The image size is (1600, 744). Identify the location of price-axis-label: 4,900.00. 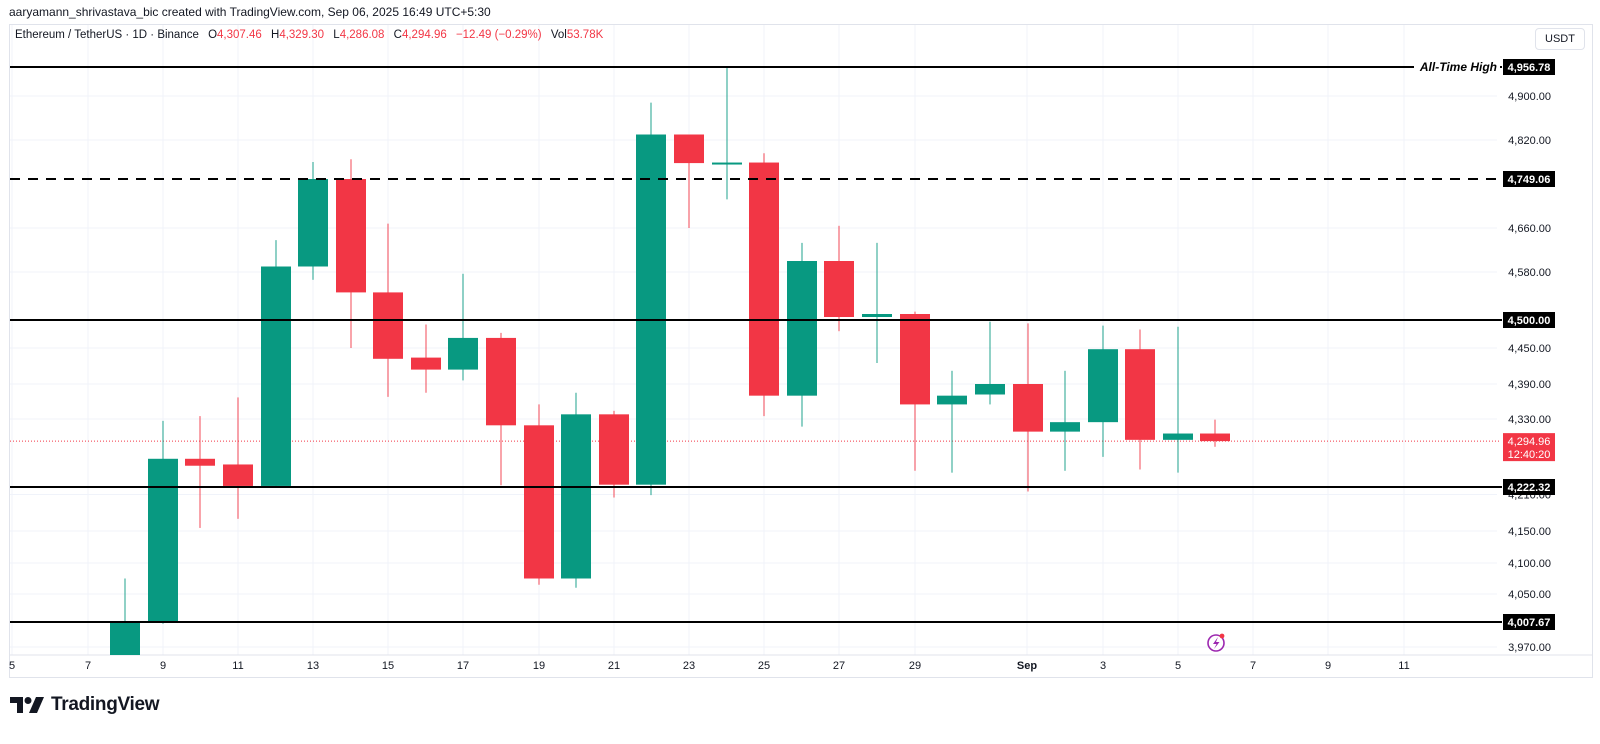
(1529, 97).